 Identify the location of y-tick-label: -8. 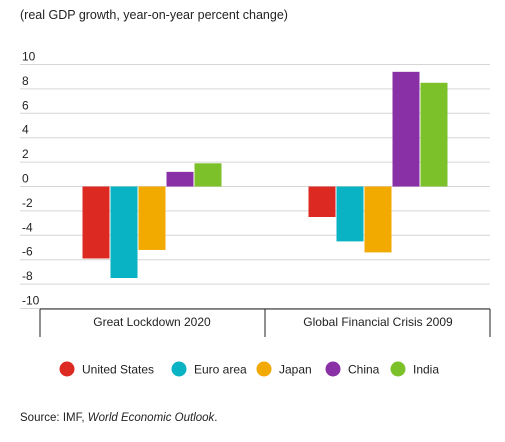
(27, 276).